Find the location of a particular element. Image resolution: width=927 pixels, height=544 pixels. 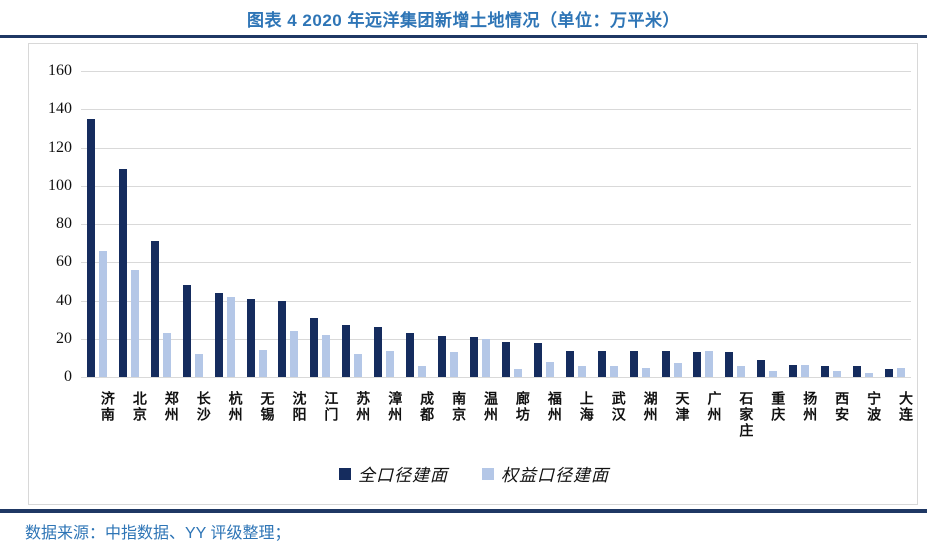

y-tick-label-60: 60 is located at coordinates (64, 262).